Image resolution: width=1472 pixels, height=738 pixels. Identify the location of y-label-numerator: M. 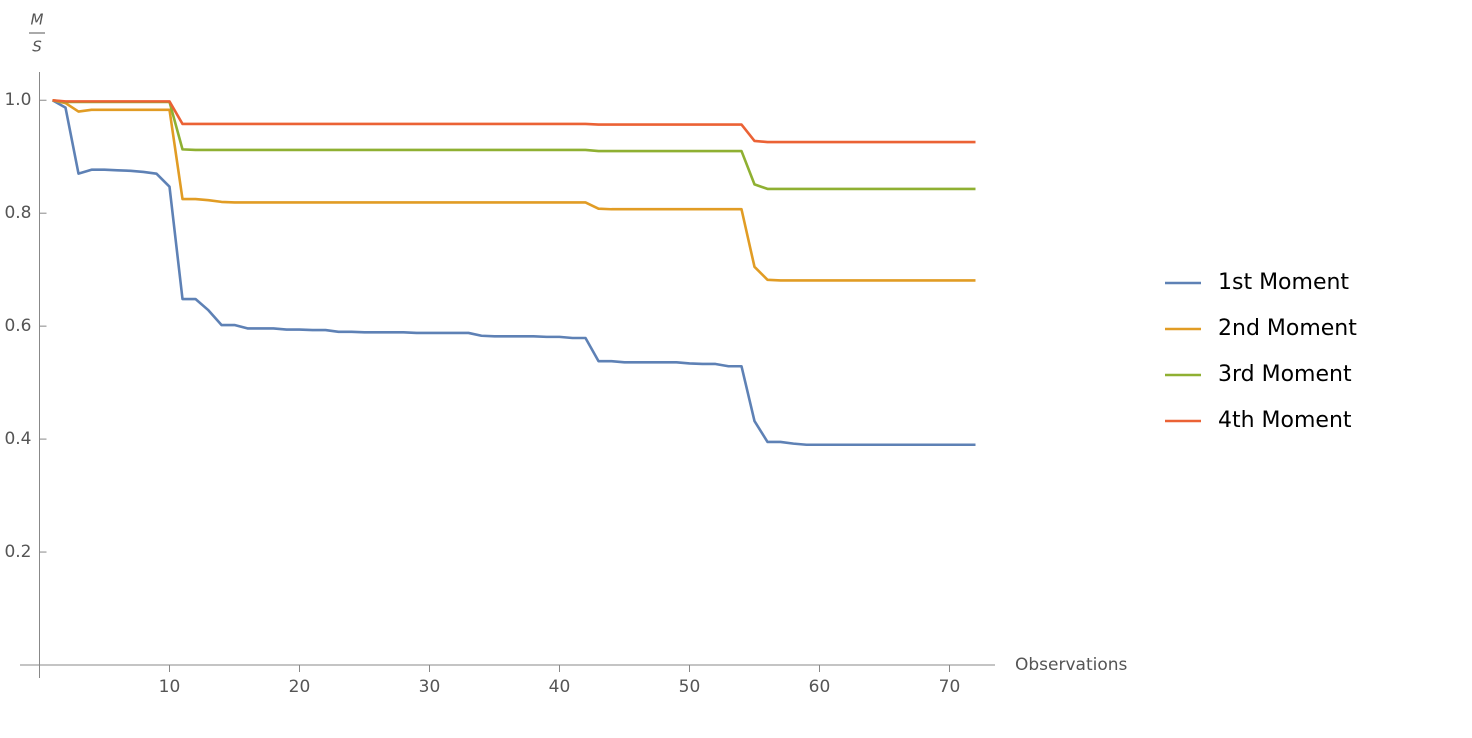
(37, 20).